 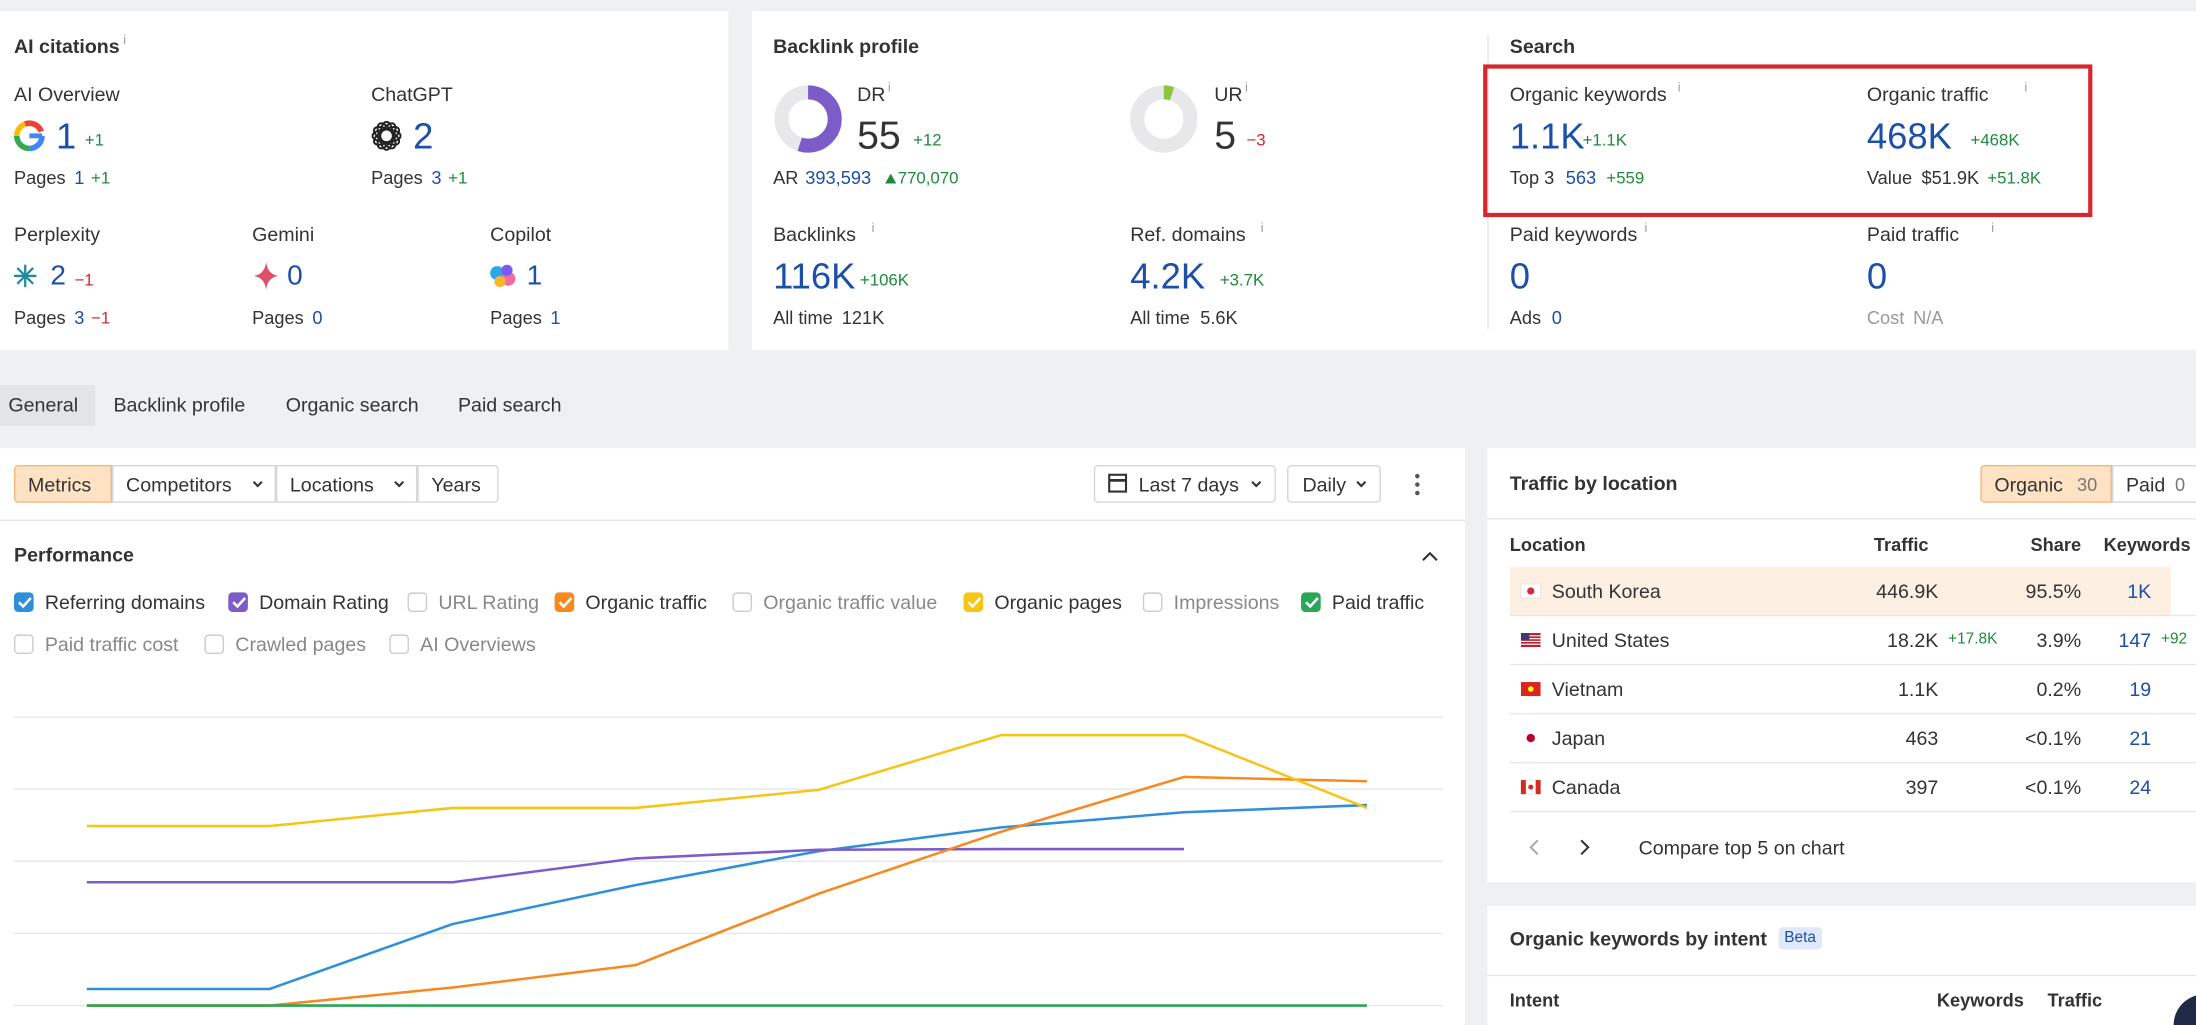 I want to click on copilot-icon, so click(x=506, y=270).